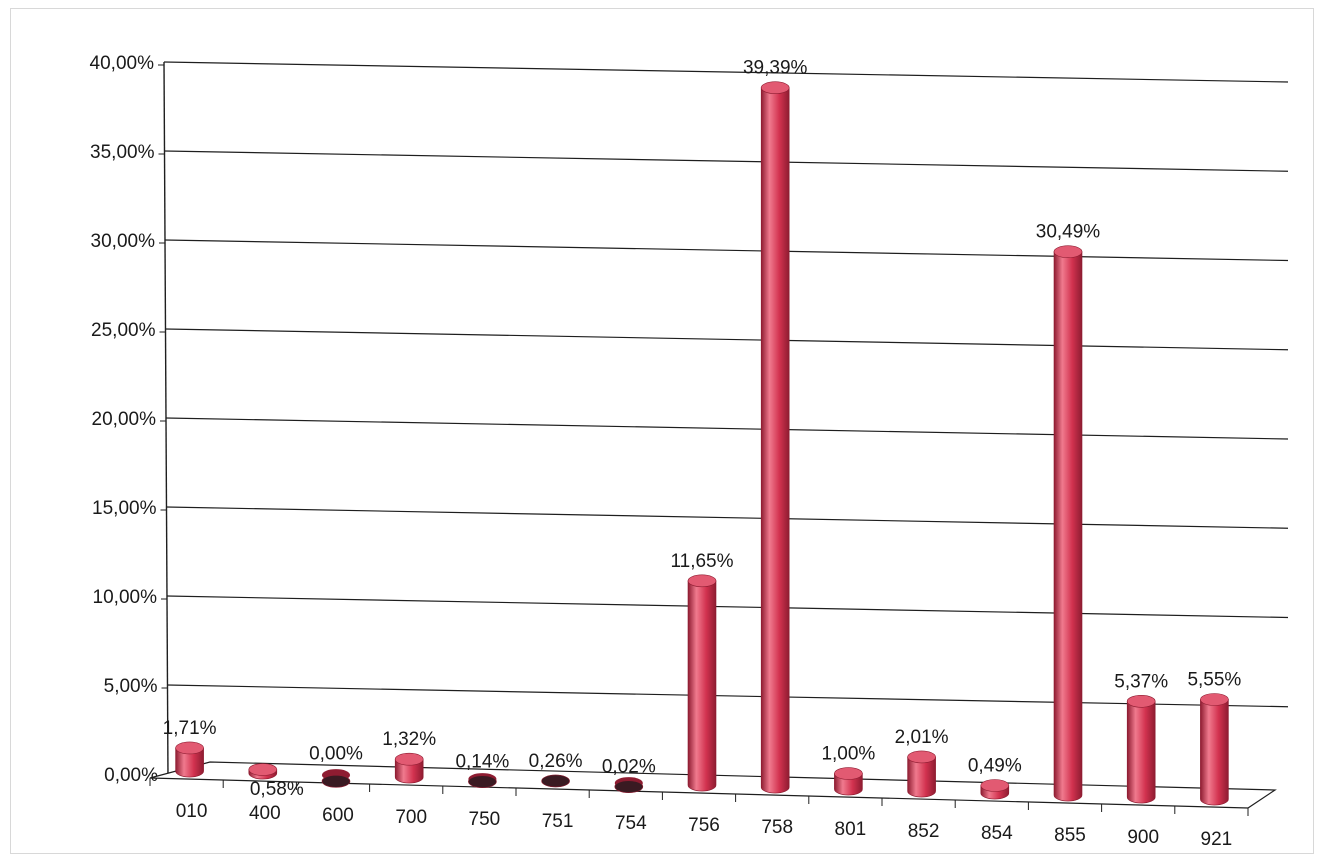 The height and width of the screenshot is (862, 1324). Describe the element at coordinates (924, 831) in the screenshot. I see `x-tick-label: 852` at that location.